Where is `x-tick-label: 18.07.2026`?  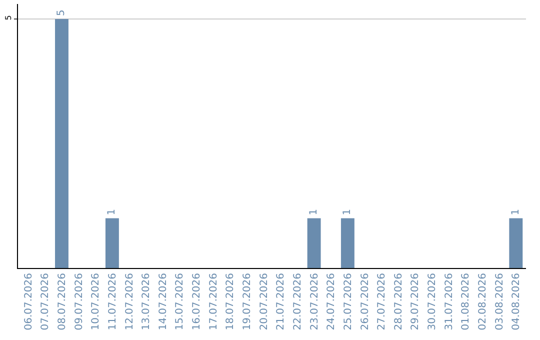 x-tick-label: 18.07.2026 is located at coordinates (230, 301).